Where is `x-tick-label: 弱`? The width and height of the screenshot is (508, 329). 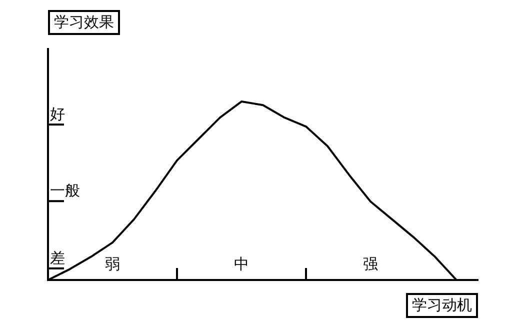 x-tick-label: 弱 is located at coordinates (112, 263).